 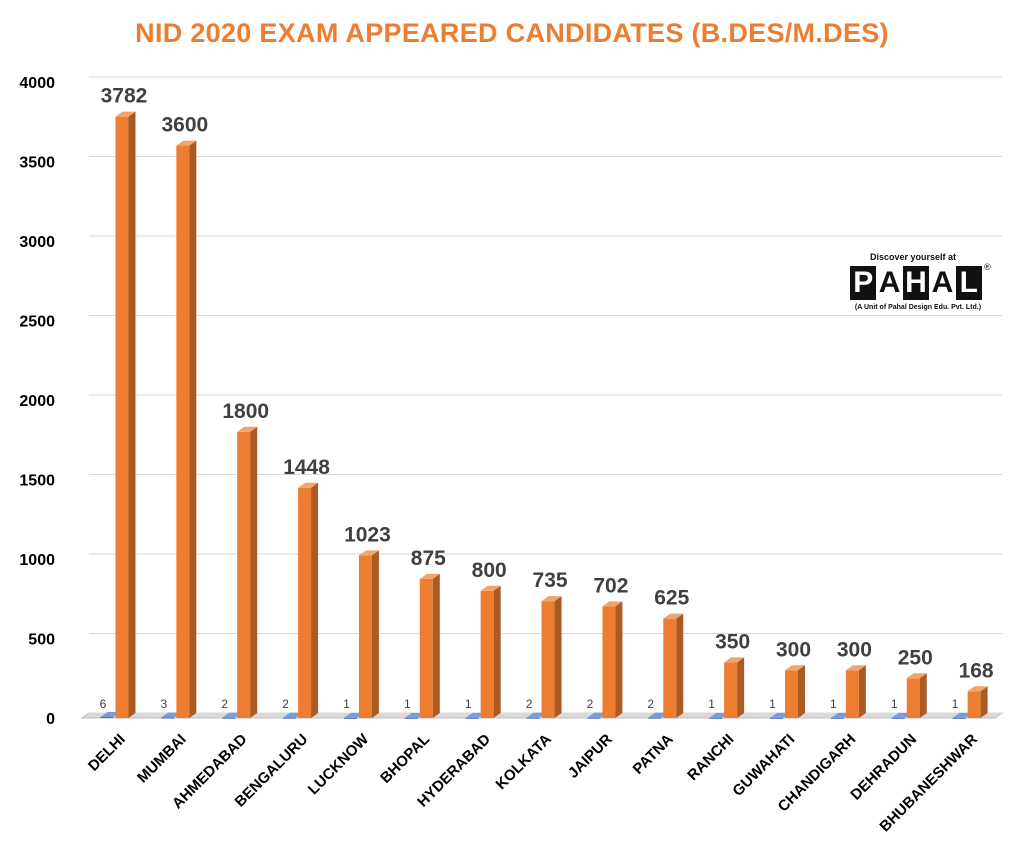 I want to click on x-tick-label: MUMBAI, so click(x=162, y=759).